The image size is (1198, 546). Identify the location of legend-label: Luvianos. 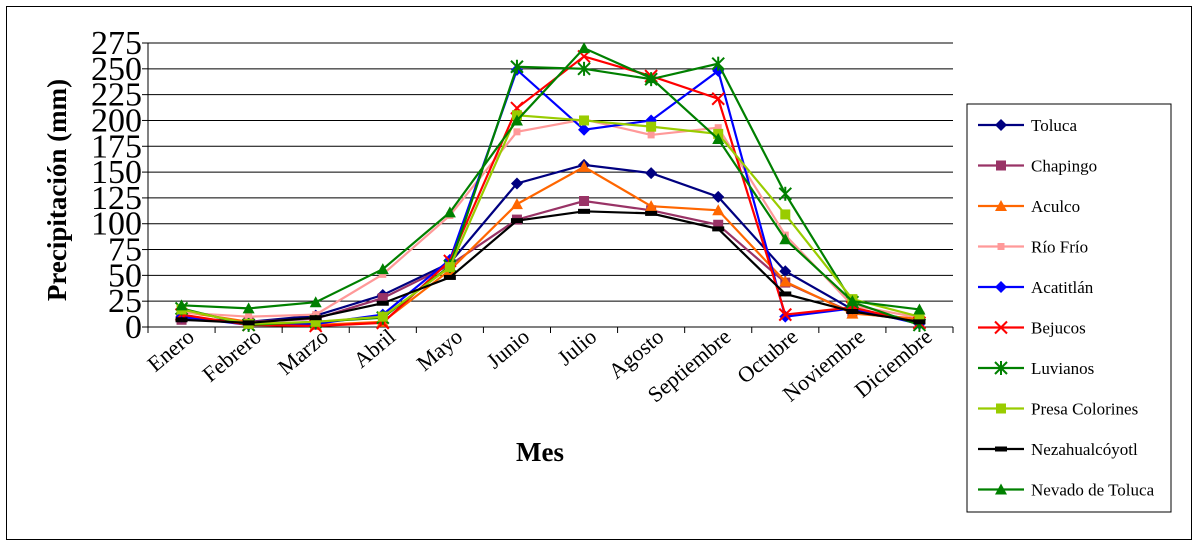
(1062, 368).